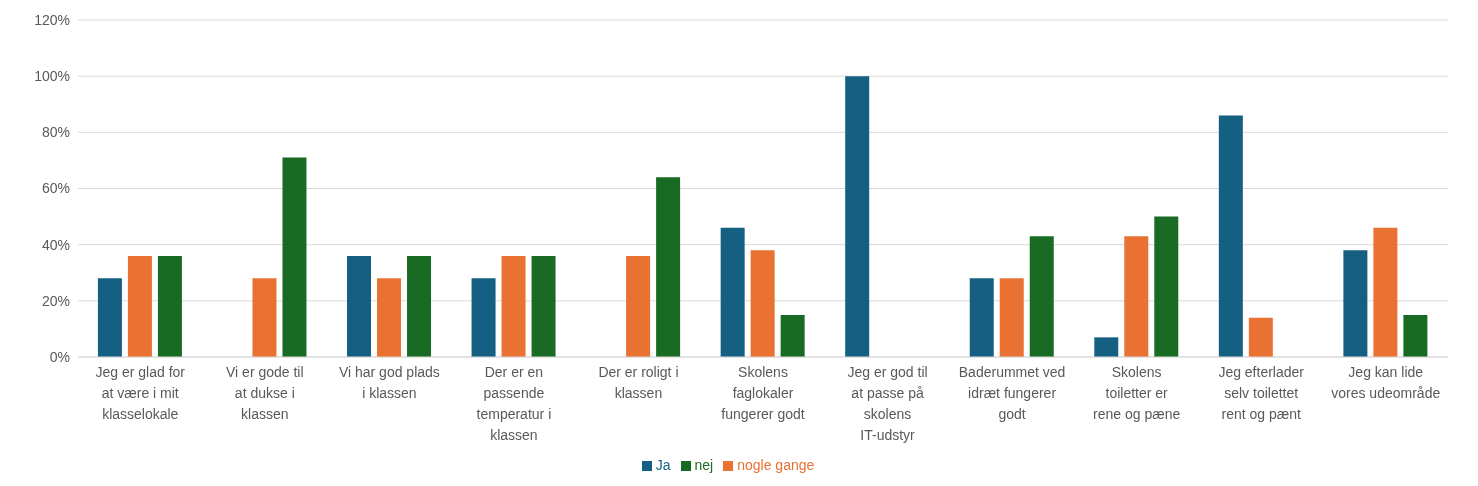 The height and width of the screenshot is (486, 1478). Describe the element at coordinates (514, 403) in the screenshot. I see `x-tick-label: Der er en passende temperatur i klassen` at that location.